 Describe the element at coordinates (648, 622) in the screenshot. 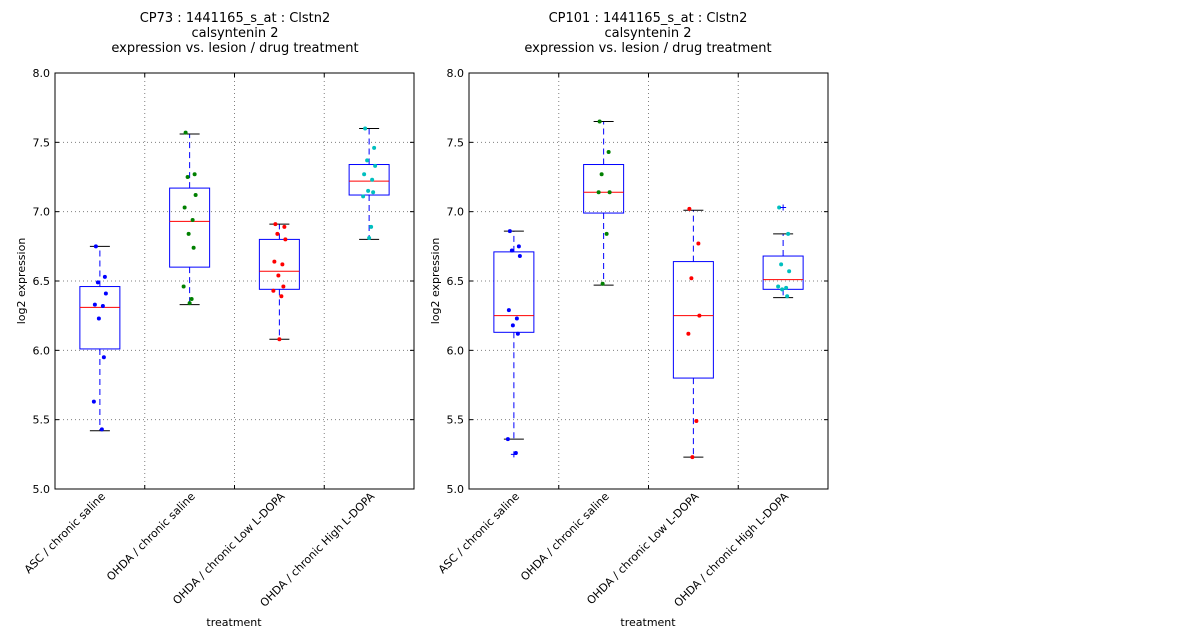

I see `x-axis-label: treatment` at that location.